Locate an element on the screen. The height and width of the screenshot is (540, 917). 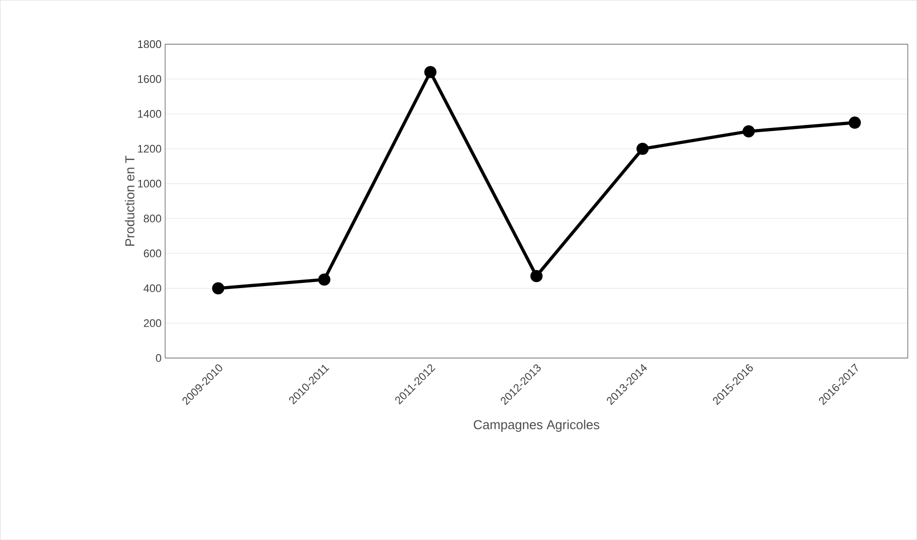
y-tick-label: 800 is located at coordinates (153, 218).